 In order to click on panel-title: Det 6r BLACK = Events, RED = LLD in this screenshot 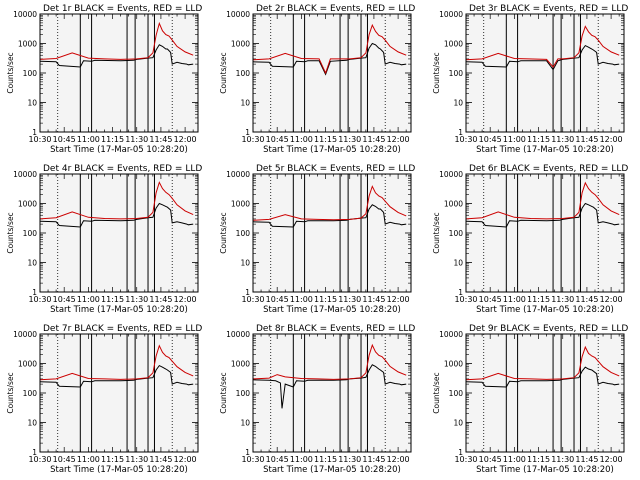, I will do `click(548, 169)`.